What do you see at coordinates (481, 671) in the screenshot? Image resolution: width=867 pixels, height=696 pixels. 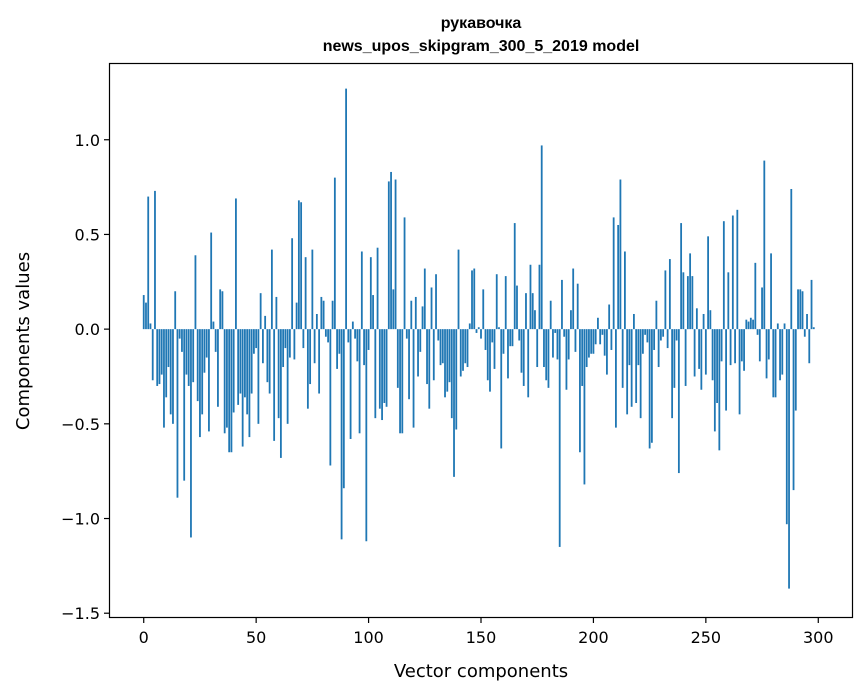 I see `x-axis-label: Vector components` at bounding box center [481, 671].